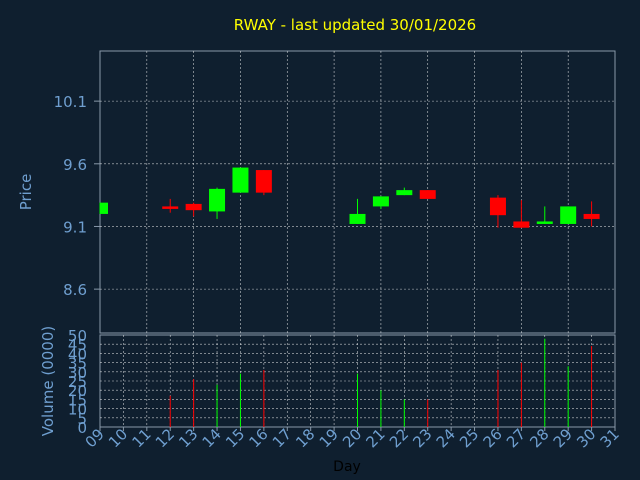 The image size is (640, 480). Describe the element at coordinates (70, 102) in the screenshot. I see `price-tick-label: 10.1` at that location.